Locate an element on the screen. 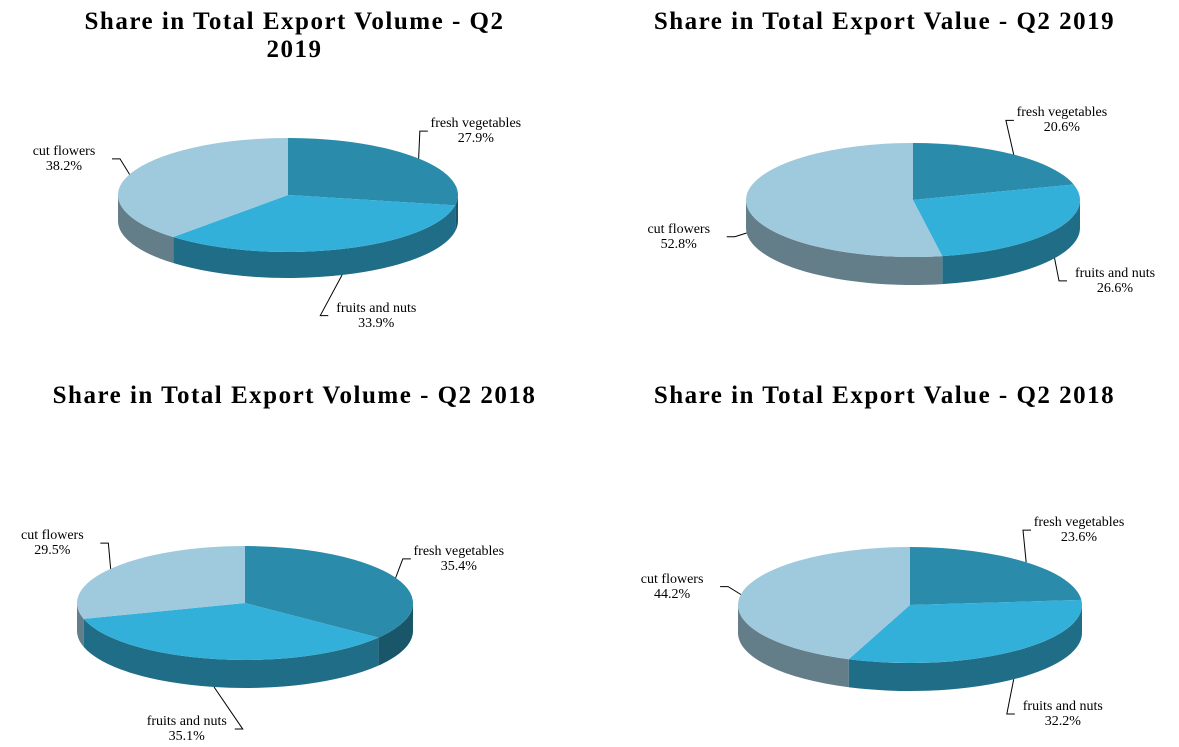  slice-label: fresh vegetables 27.9% is located at coordinates (476, 131).